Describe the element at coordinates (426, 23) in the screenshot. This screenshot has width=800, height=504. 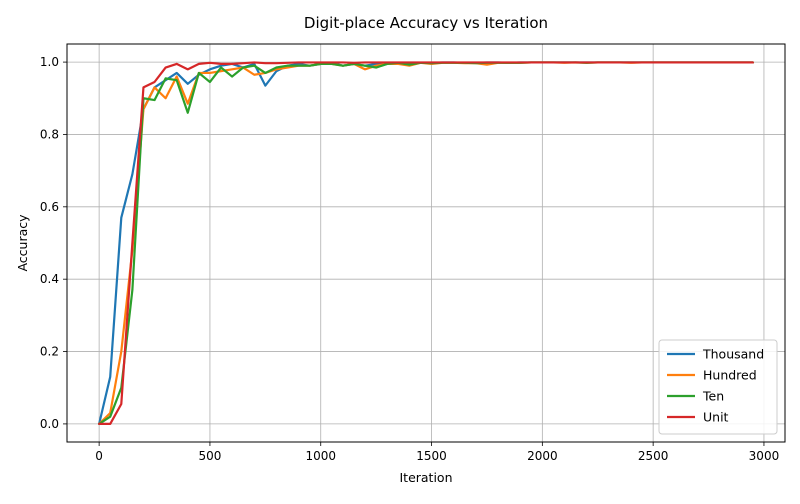
I see `chart-title: Digit-place Accuracy vs Iteration` at that location.